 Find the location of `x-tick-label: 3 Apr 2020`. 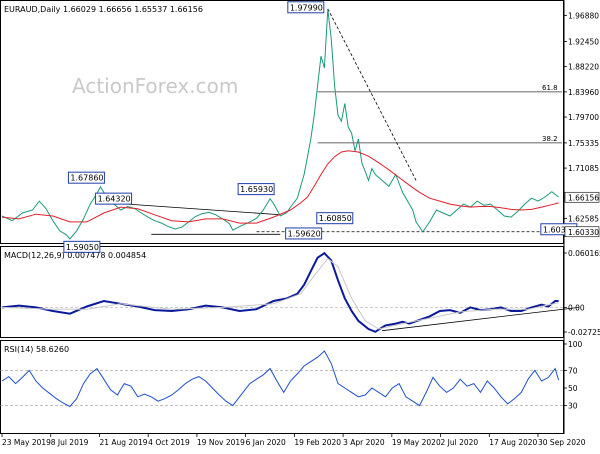

x-tick-label: 3 Apr 2020 is located at coordinates (364, 442).